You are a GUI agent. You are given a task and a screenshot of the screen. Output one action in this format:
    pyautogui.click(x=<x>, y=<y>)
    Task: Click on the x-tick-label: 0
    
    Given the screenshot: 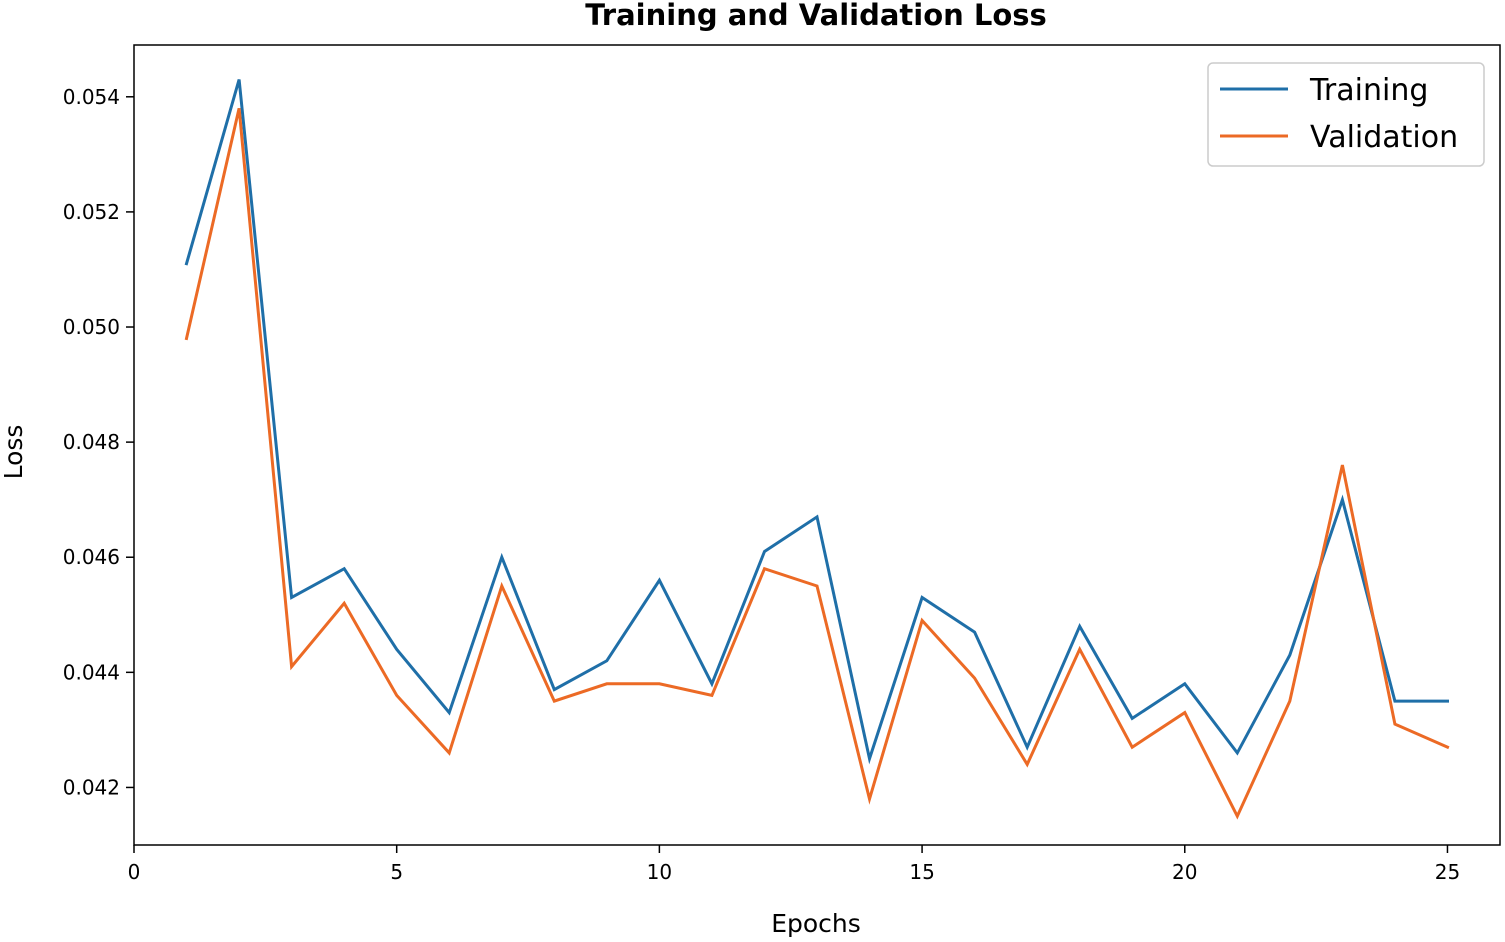 What is the action you would take?
    pyautogui.click(x=134, y=872)
    